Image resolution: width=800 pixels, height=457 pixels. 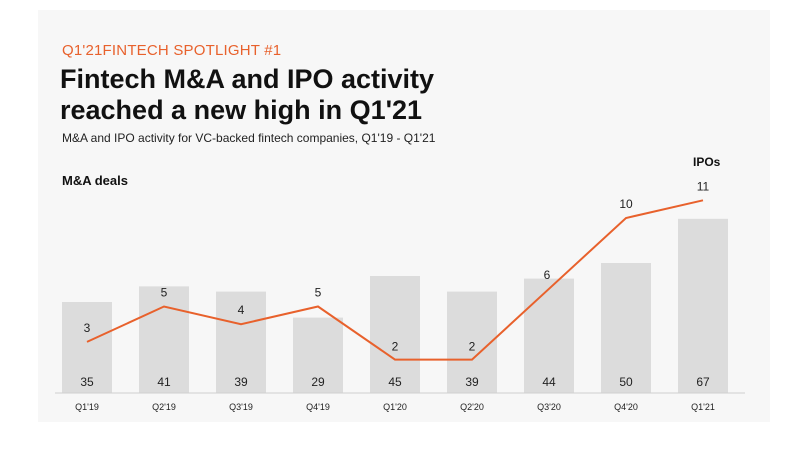 What do you see at coordinates (395, 407) in the screenshot?
I see `x-tick-label-5: Q1'20` at bounding box center [395, 407].